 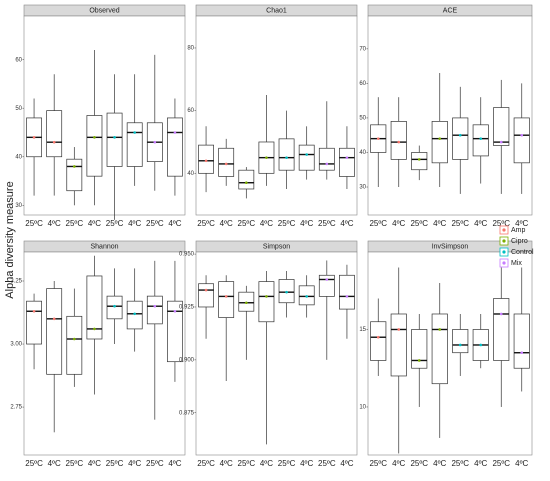 What do you see at coordinates (362, 408) in the screenshot?
I see `y-tick-label: 10` at bounding box center [362, 408].